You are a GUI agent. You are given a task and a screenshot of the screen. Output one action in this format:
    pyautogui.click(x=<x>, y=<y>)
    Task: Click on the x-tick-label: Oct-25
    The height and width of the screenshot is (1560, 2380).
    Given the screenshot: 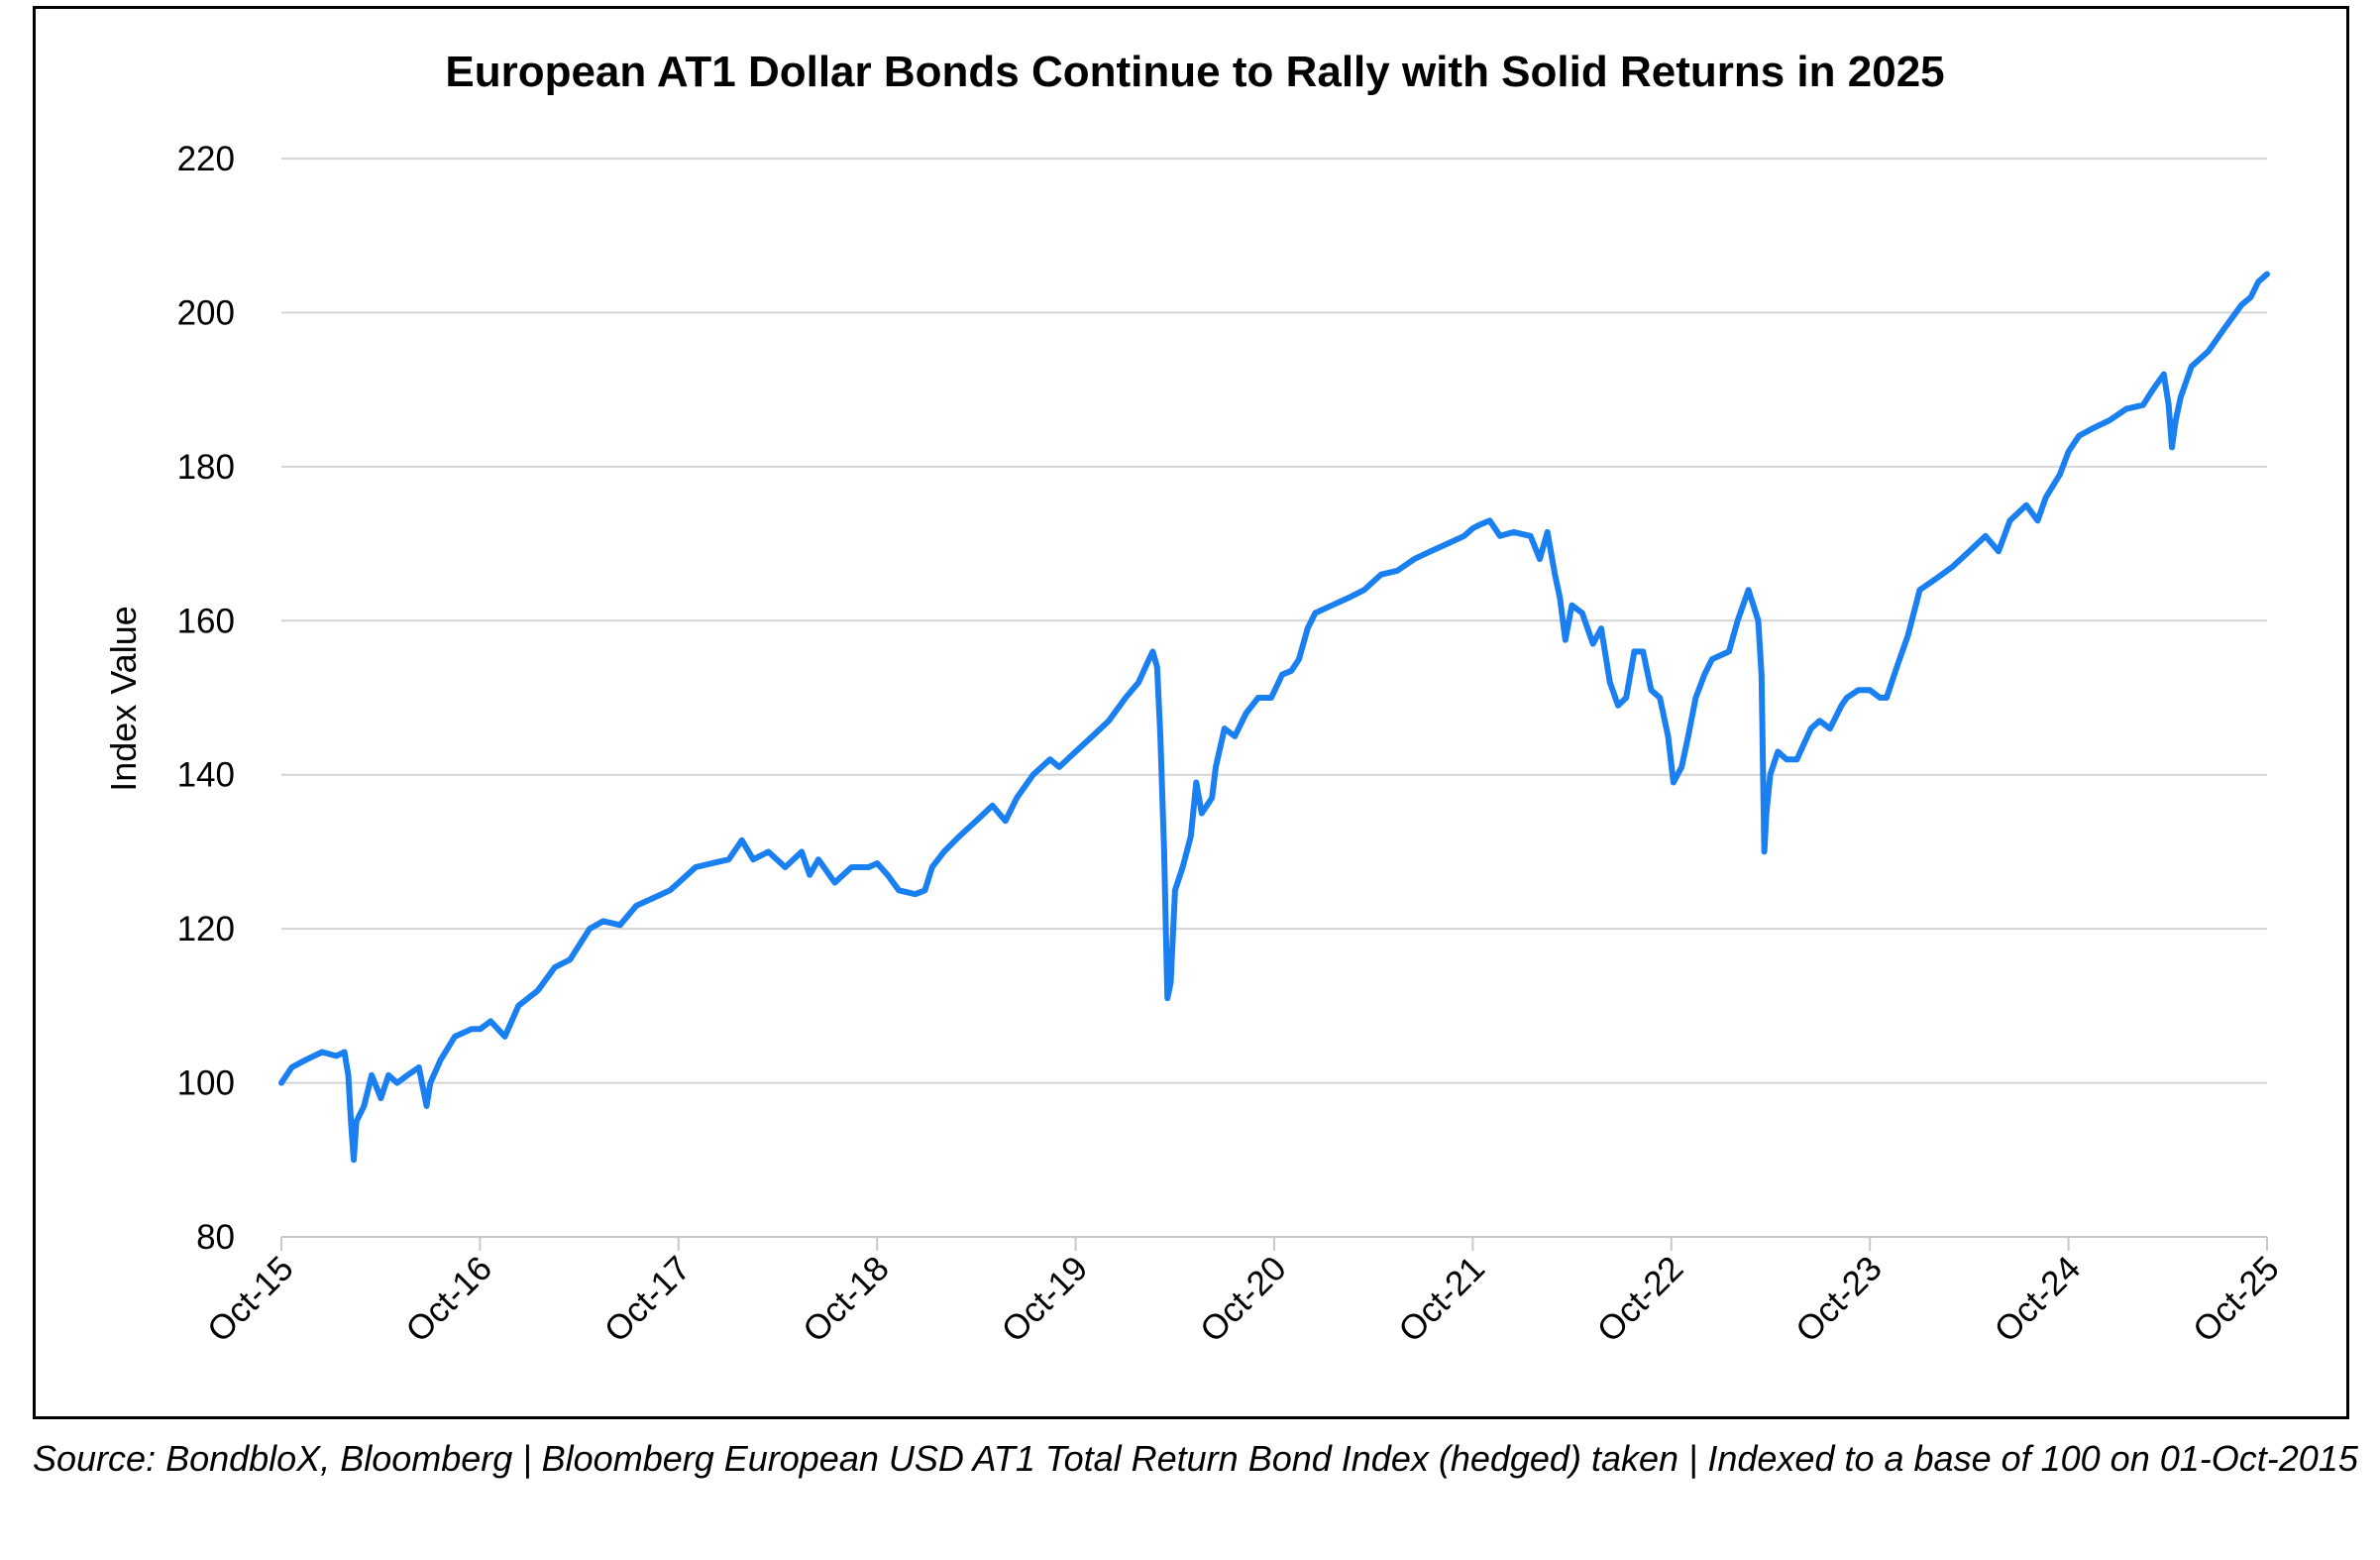 What is the action you would take?
    pyautogui.click(x=2236, y=1299)
    